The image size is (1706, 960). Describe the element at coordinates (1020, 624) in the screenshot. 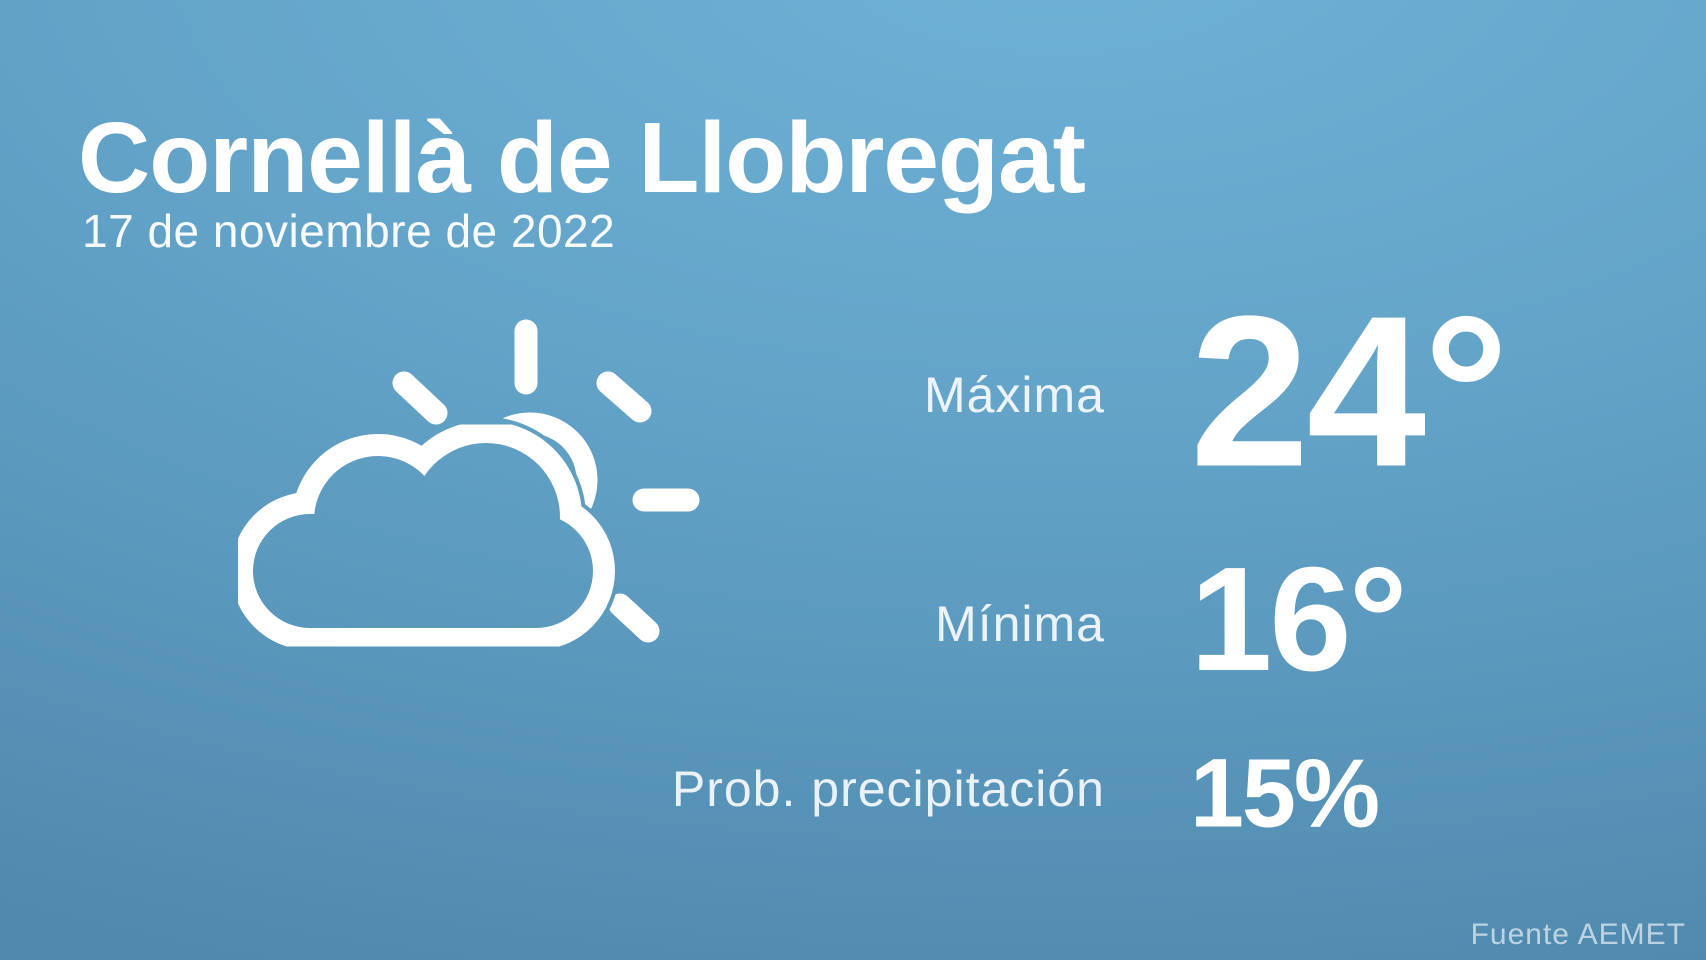

I see `min-temp-label: Mínima` at that location.